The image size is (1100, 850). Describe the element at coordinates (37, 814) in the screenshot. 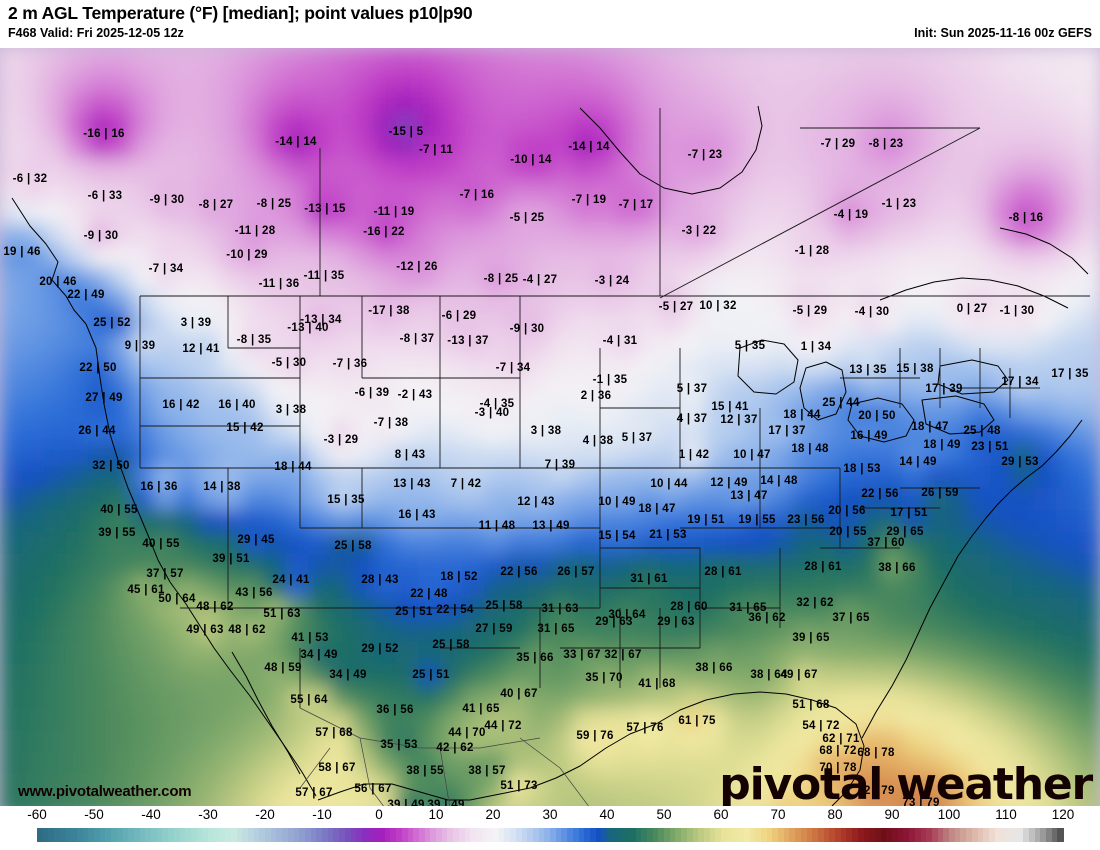

I see `color-scale-tick-label: -60` at that location.